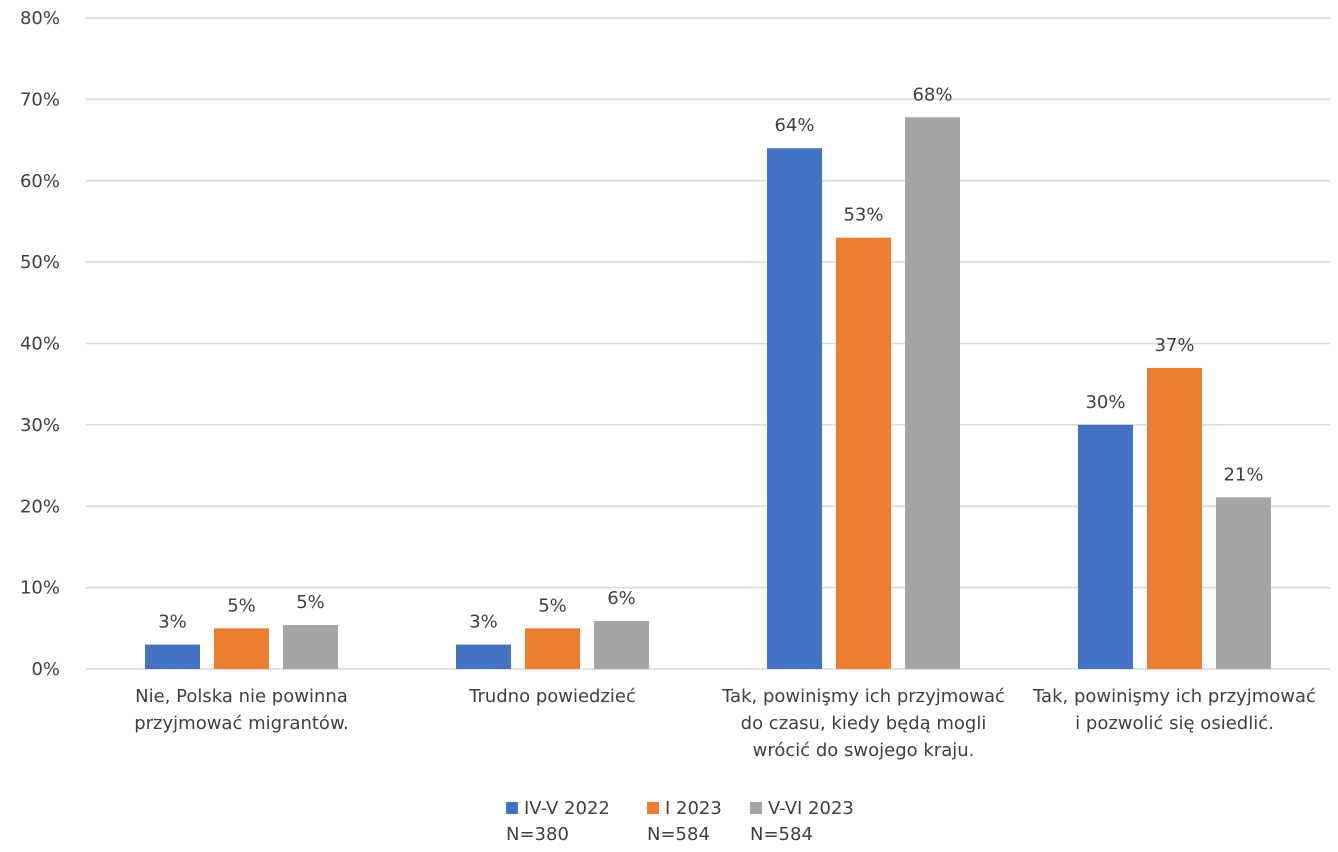  Describe the element at coordinates (40, 181) in the screenshot. I see `y-tick-label: 60%` at that location.